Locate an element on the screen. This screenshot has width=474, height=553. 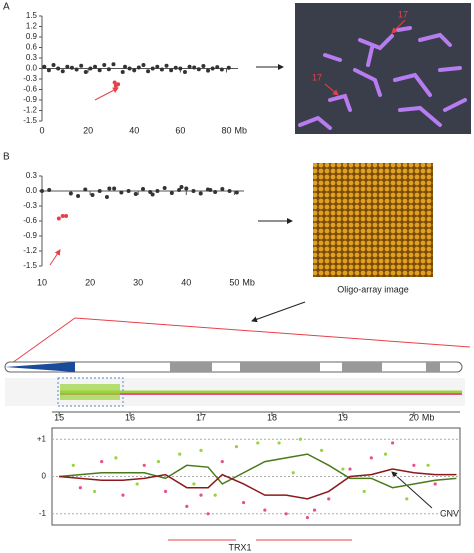
array-strip is located at coordinates (235, 392).